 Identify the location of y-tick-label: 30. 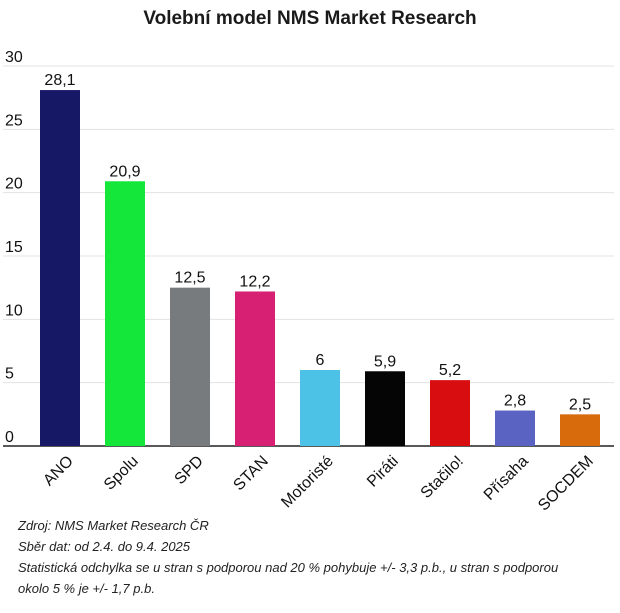
(14, 57).